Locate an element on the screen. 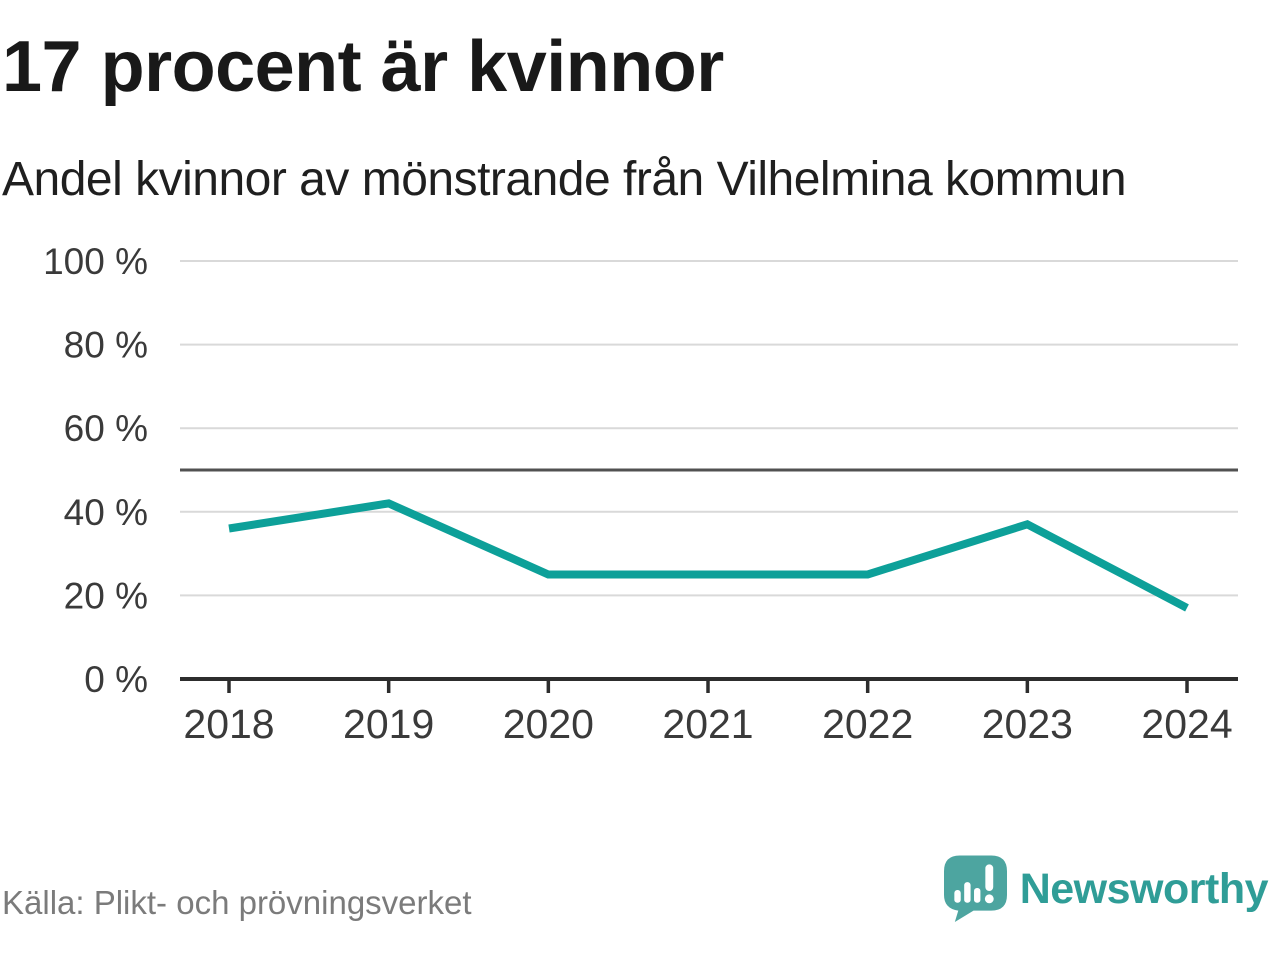 The width and height of the screenshot is (1280, 960). y-axis-tick-label: 100 % is located at coordinates (95, 261).